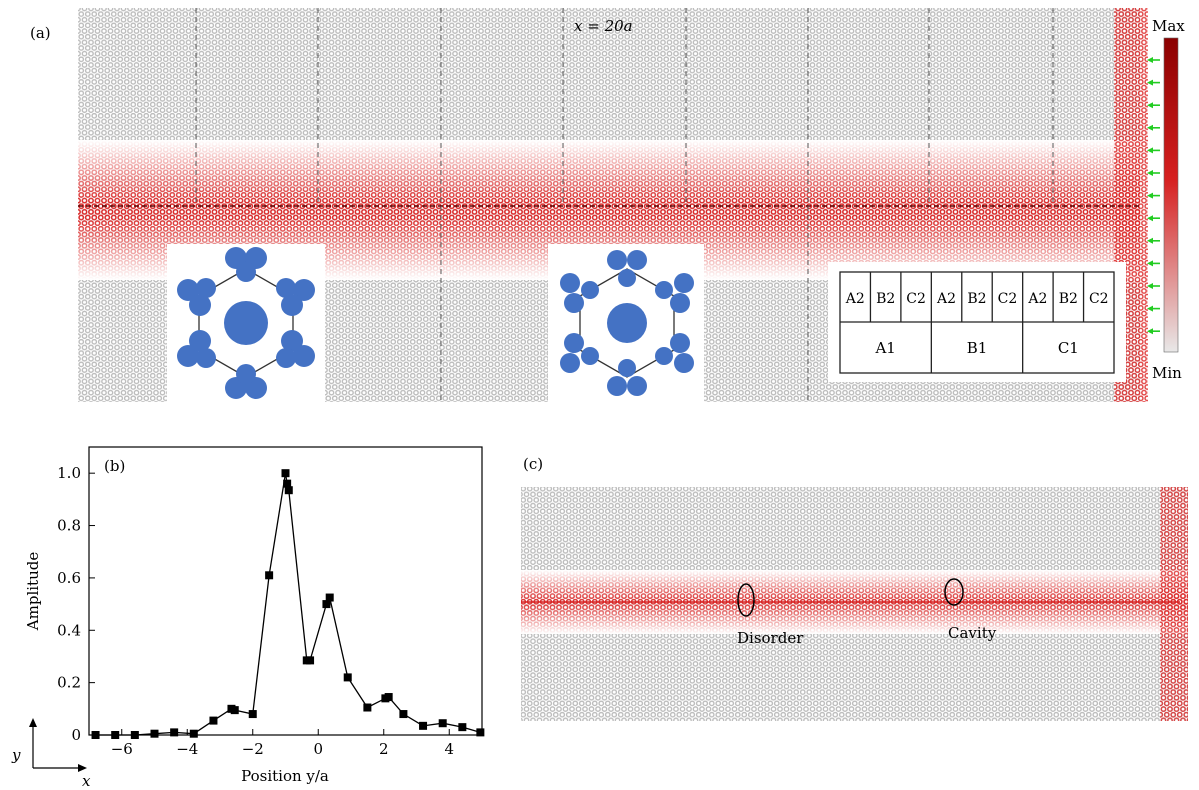 This screenshot has width=1199, height=790. What do you see at coordinates (972, 633) in the screenshot?
I see `cavity-label: Cavity` at bounding box center [972, 633].